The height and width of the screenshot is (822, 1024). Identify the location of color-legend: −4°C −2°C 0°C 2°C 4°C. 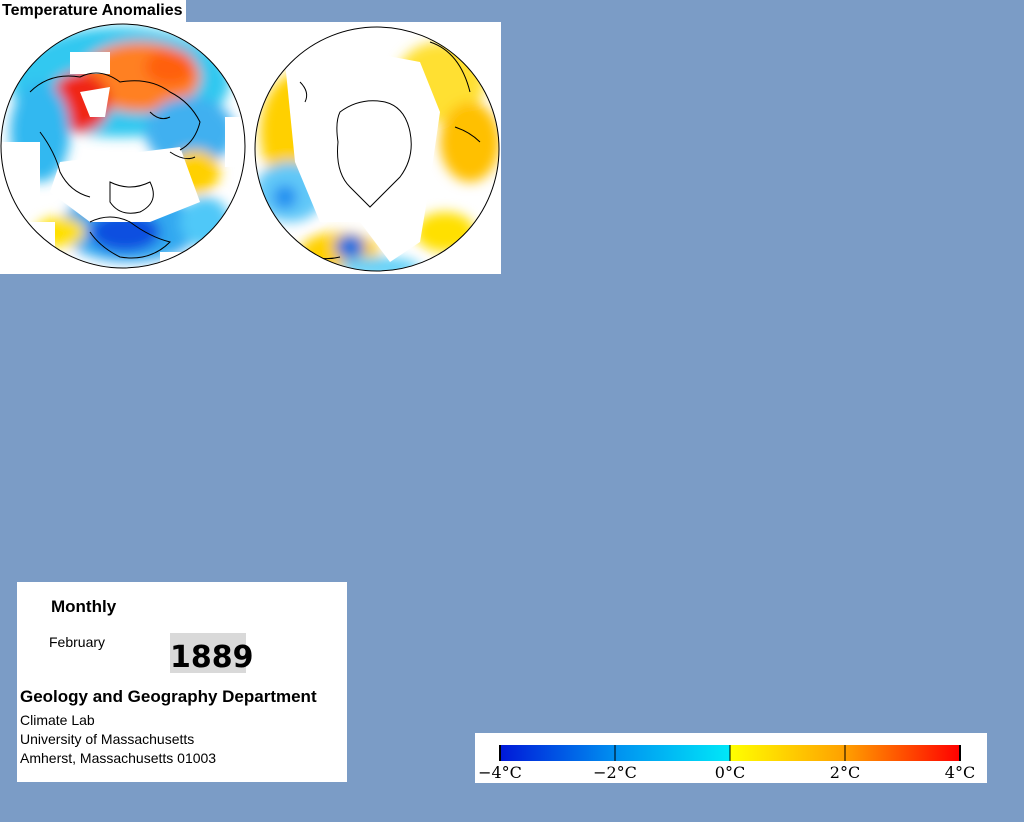
(731, 758).